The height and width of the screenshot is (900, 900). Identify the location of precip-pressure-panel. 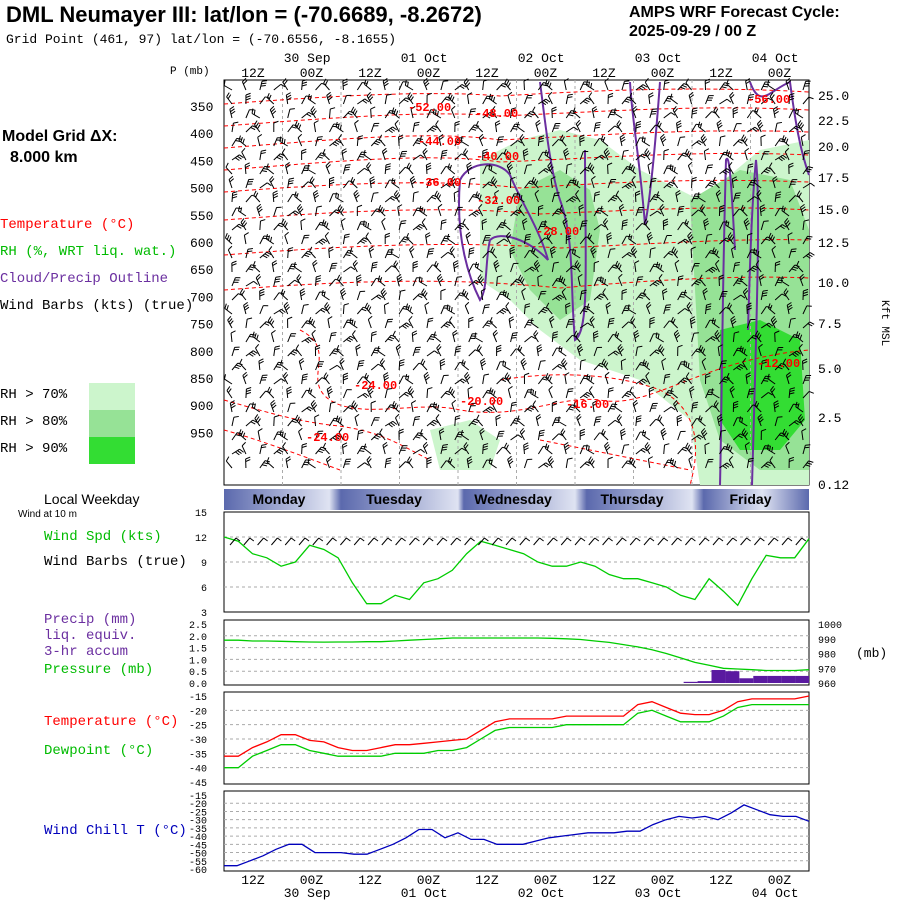
(516, 652).